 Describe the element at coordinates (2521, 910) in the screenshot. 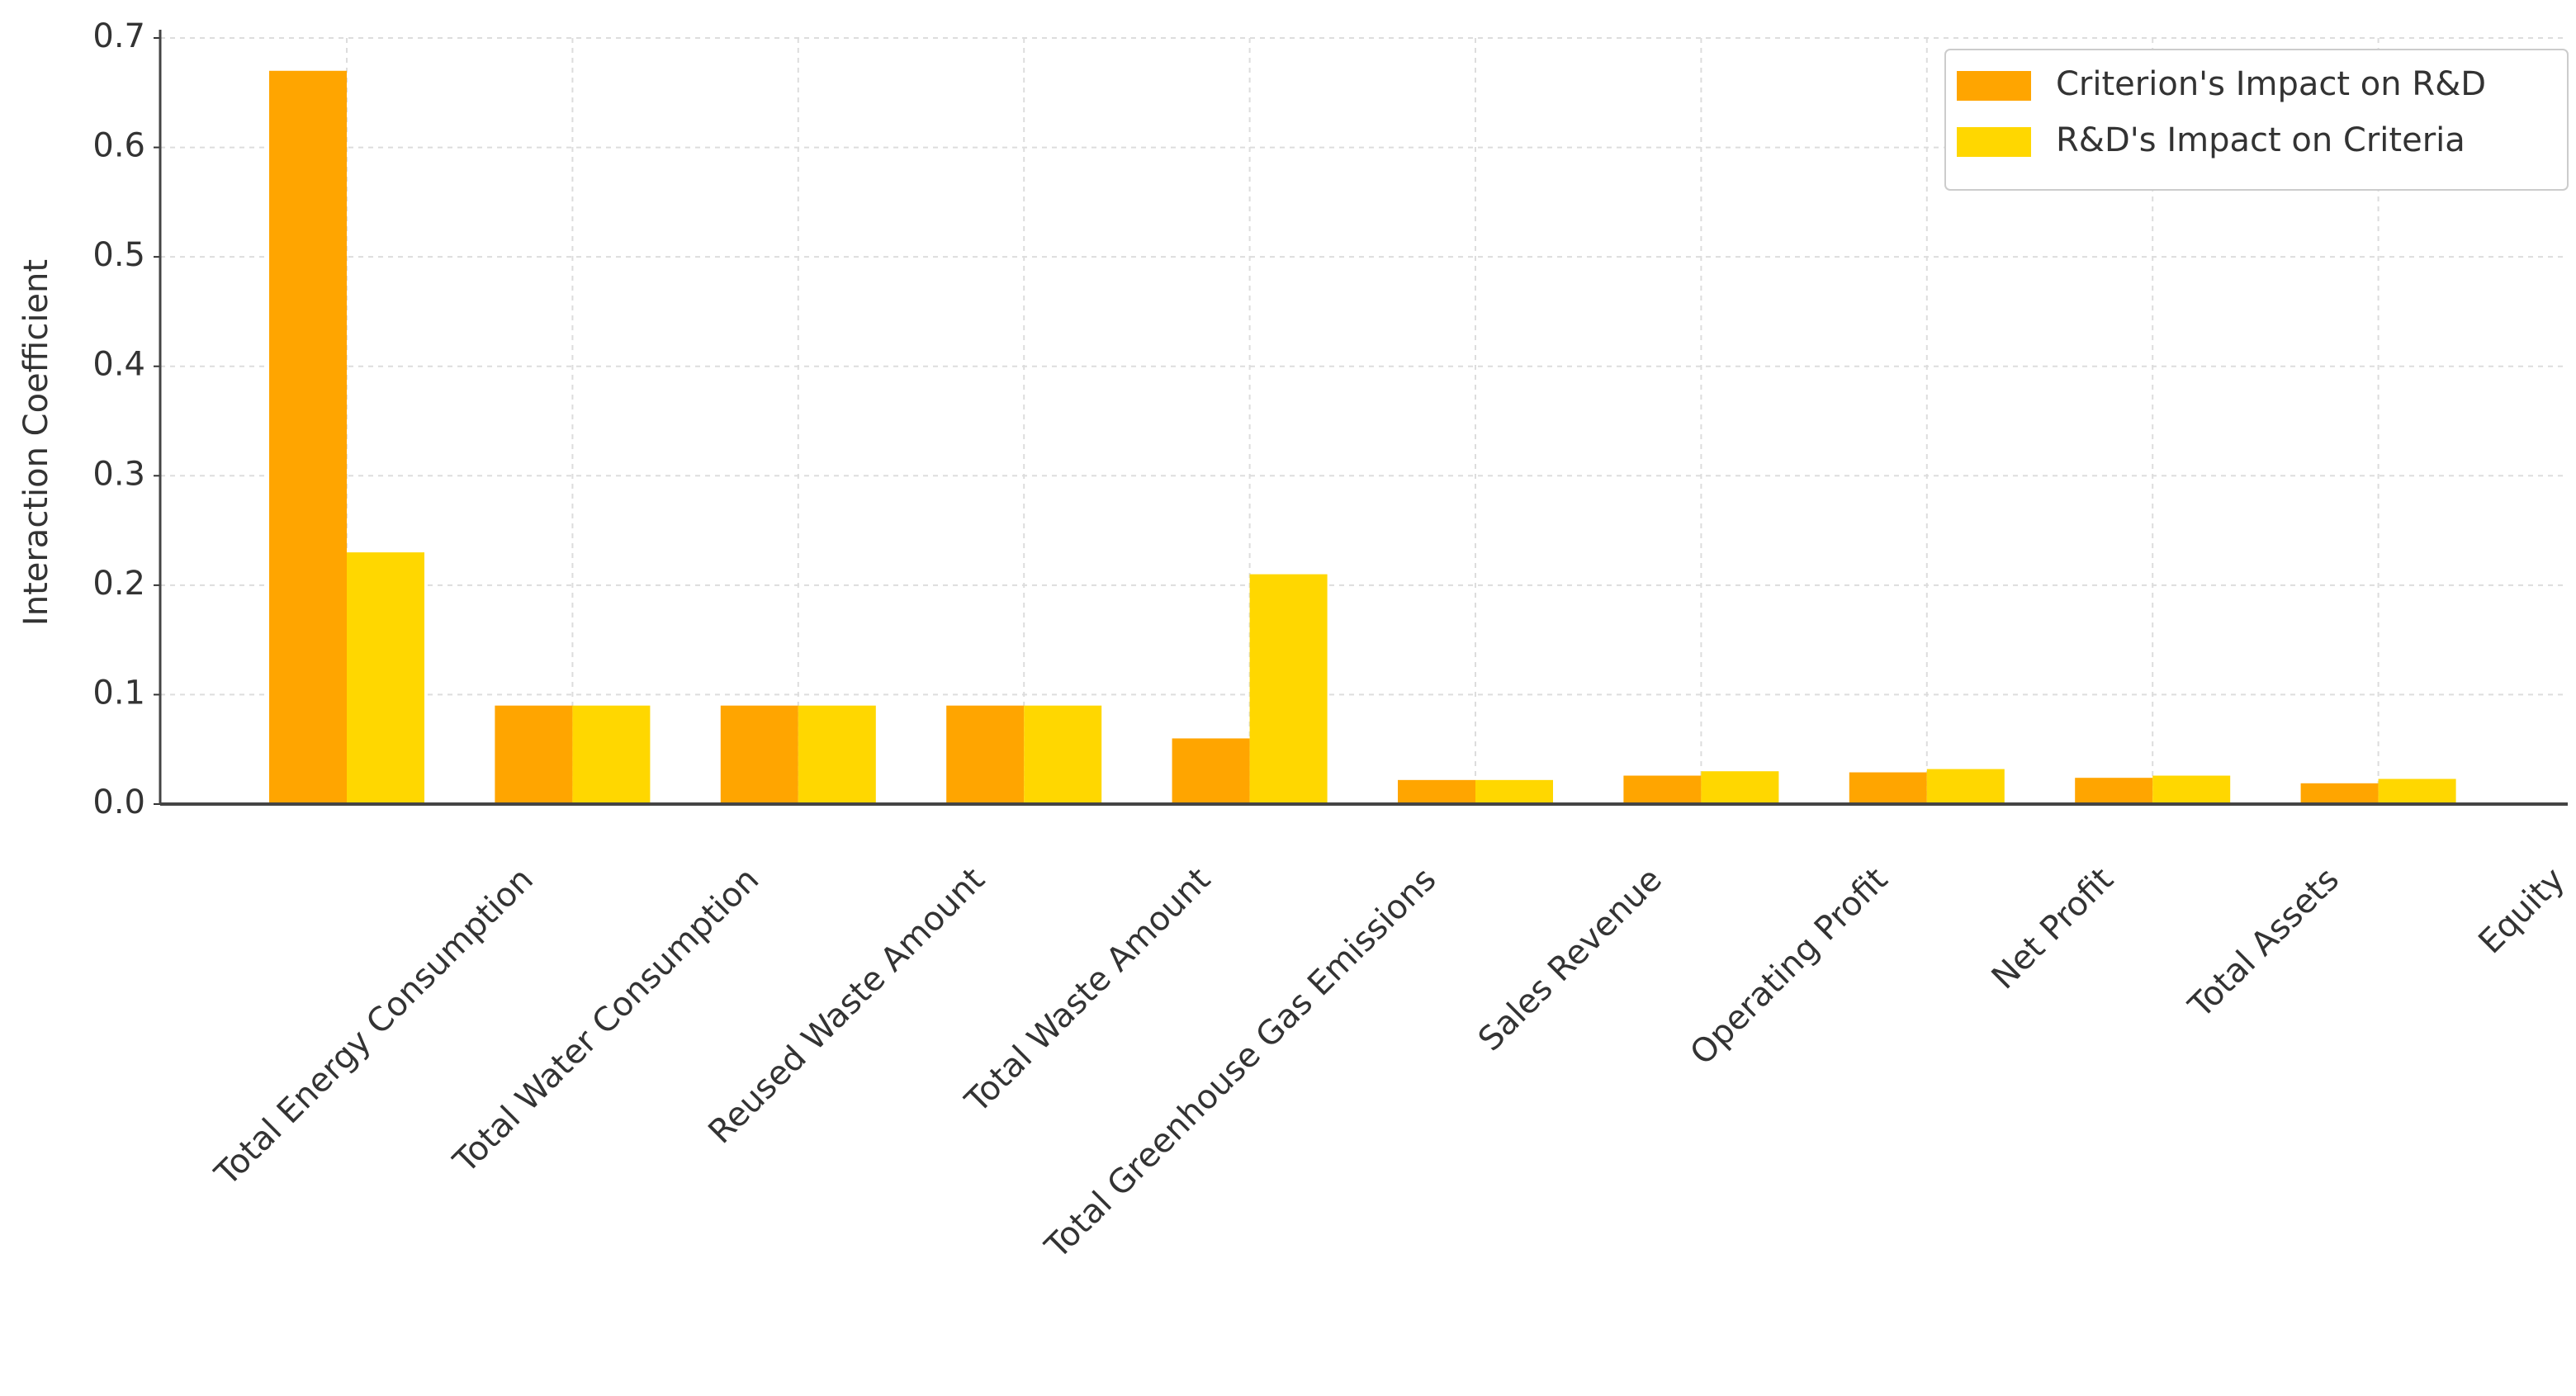

I see `x-tick-label: Equity` at that location.